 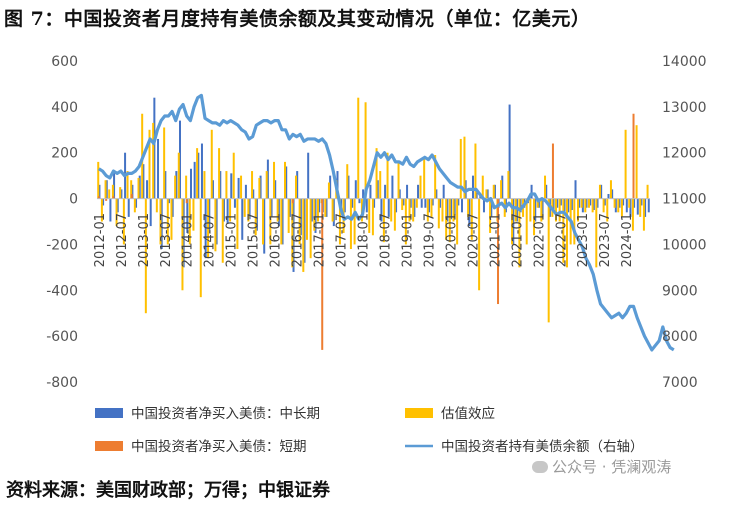 What do you see at coordinates (210, 240) in the screenshot?
I see `x-tick-label: 2014-07` at bounding box center [210, 240].